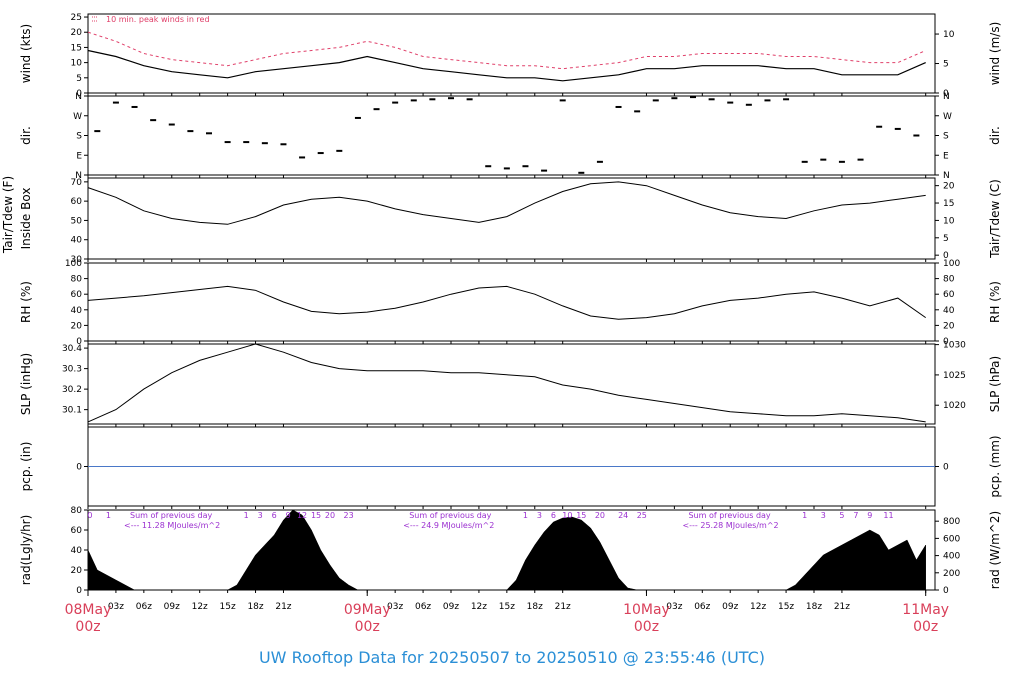 The image size is (1024, 700). Describe the element at coordinates (144, 607) in the screenshot. I see `xtick-label: 06z` at that location.